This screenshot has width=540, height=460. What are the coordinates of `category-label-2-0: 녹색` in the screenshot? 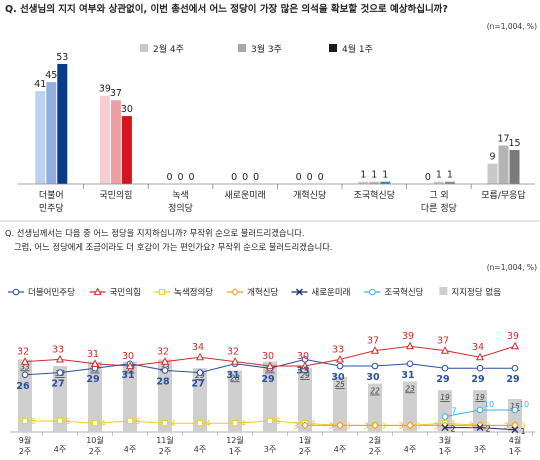 It's located at (180, 195).